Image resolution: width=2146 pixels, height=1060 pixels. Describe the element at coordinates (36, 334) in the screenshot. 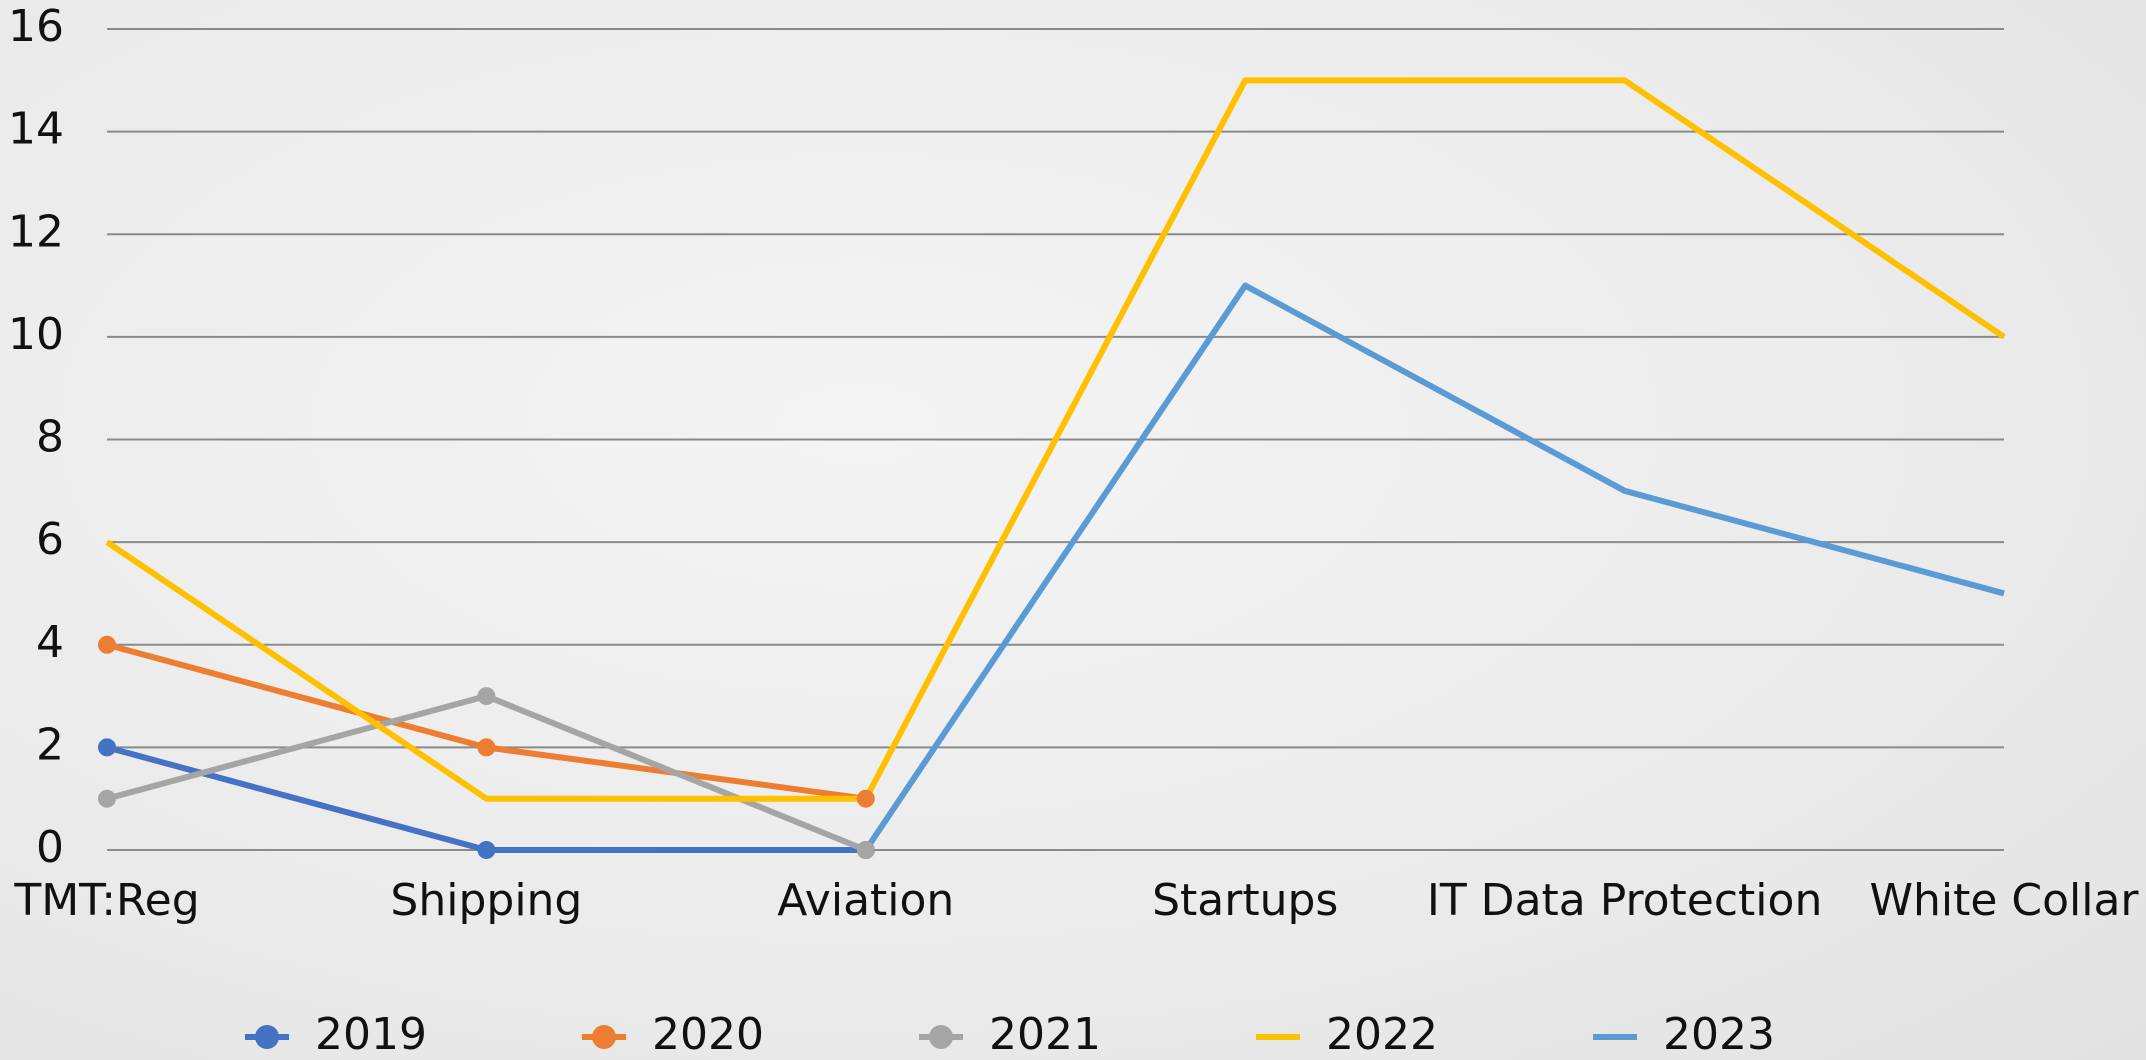

I see `y-tick-label: 10` at that location.